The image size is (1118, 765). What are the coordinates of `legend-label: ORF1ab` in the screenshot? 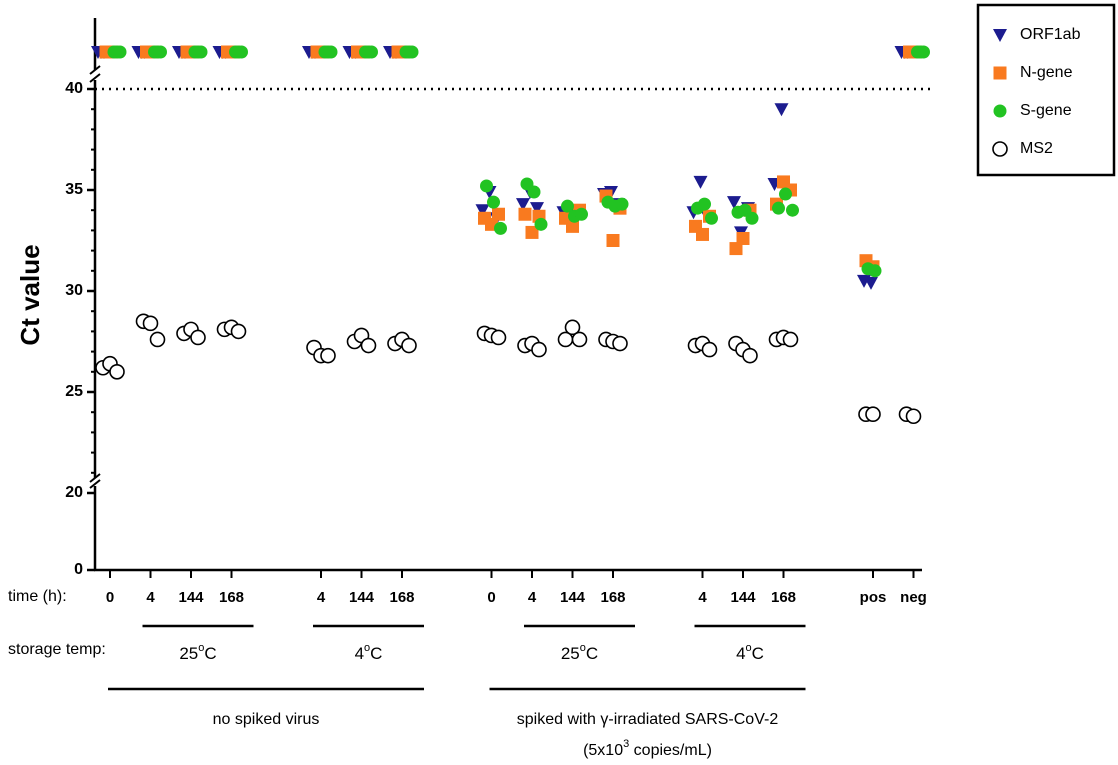 It's located at (1050, 34).